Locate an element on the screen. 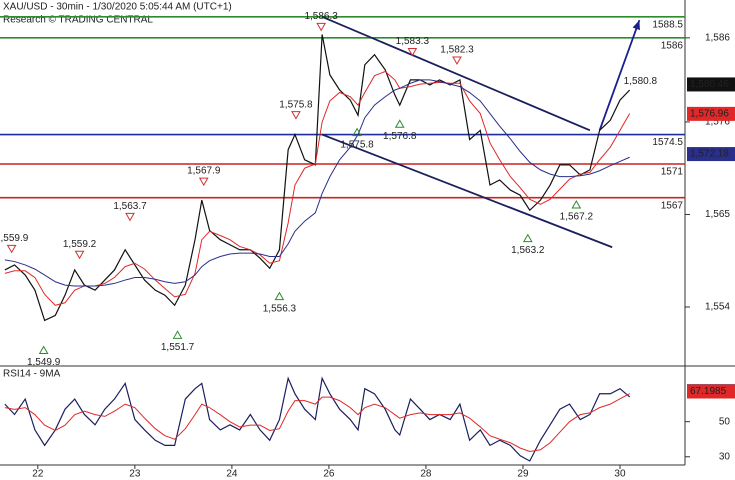 This screenshot has width=735, height=480. x-tick-label: 24 is located at coordinates (232, 474).